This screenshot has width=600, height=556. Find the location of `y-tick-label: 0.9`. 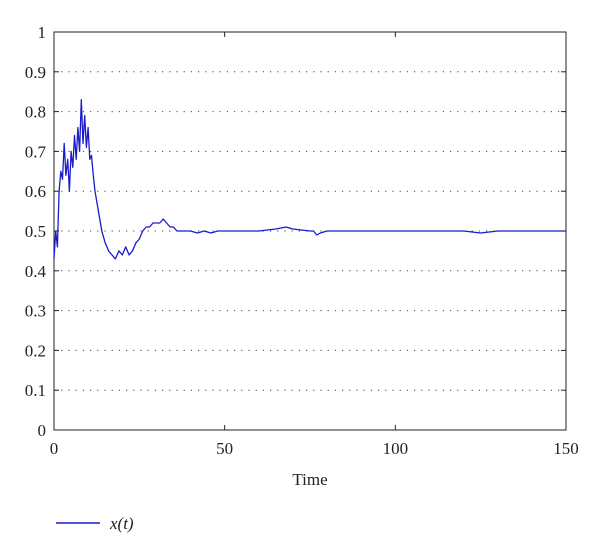

y-tick-label: 0.9 is located at coordinates (35, 72).